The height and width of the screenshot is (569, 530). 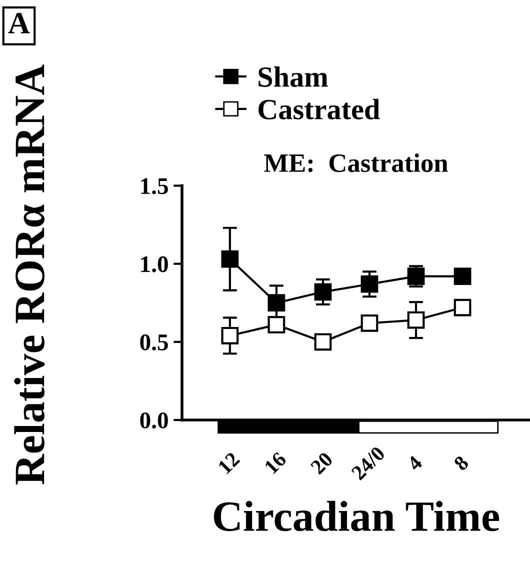 I want to click on y-axis-title: Relative RORα mRNA, so click(x=29, y=274).